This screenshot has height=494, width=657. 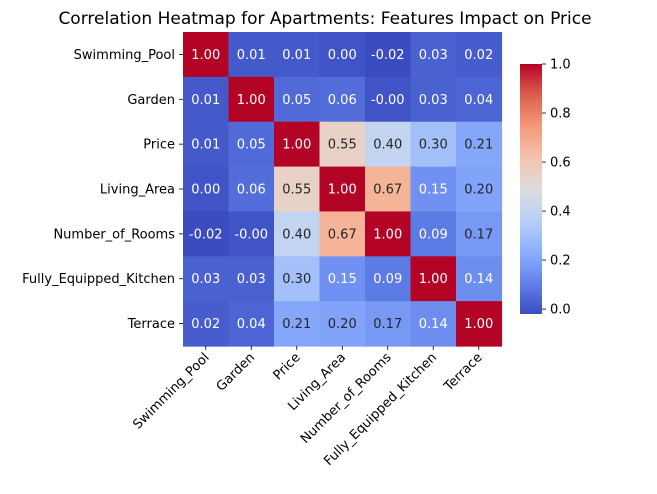 I want to click on cell-value-label: 0.05, so click(x=251, y=145).